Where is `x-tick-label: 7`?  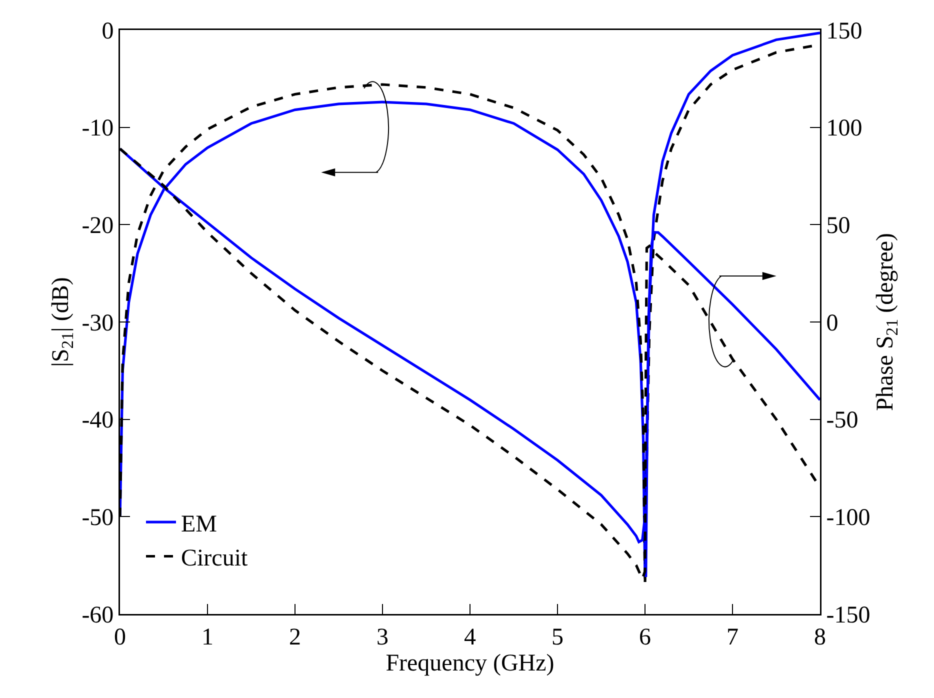
x-tick-label: 7 is located at coordinates (732, 637).